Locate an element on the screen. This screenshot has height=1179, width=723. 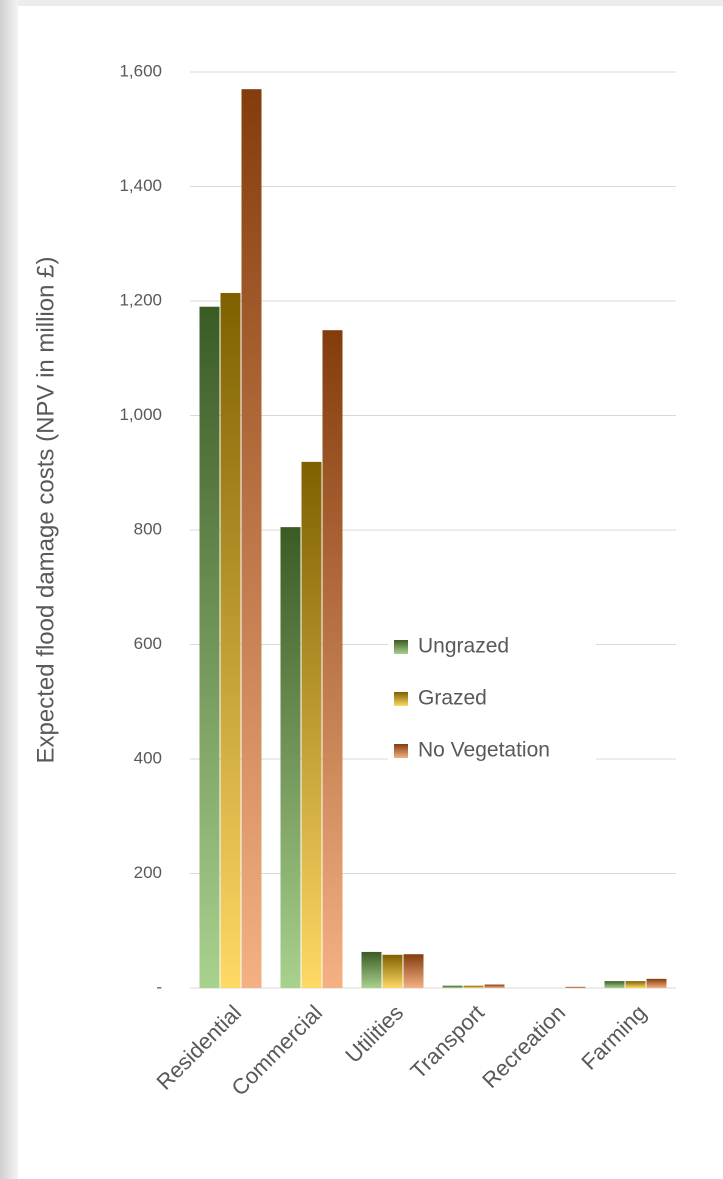
y-tick-label: 1,200 is located at coordinates (140, 299).